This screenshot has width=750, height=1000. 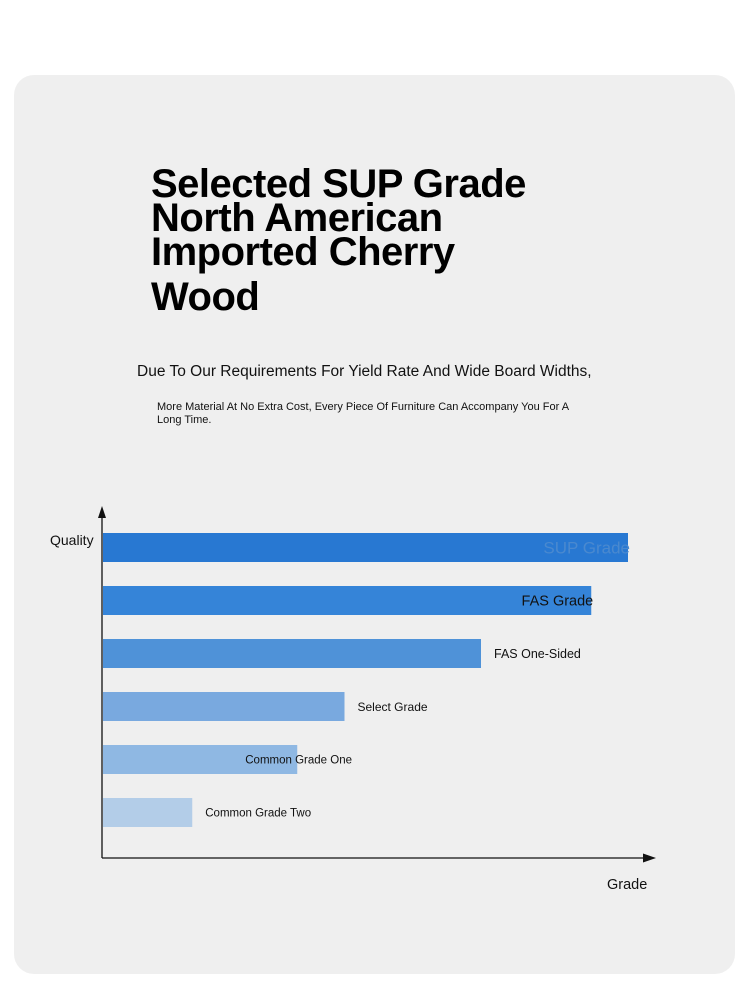 What do you see at coordinates (338, 184) in the screenshot?
I see `headline-line-1: Selected SUP Grade` at bounding box center [338, 184].